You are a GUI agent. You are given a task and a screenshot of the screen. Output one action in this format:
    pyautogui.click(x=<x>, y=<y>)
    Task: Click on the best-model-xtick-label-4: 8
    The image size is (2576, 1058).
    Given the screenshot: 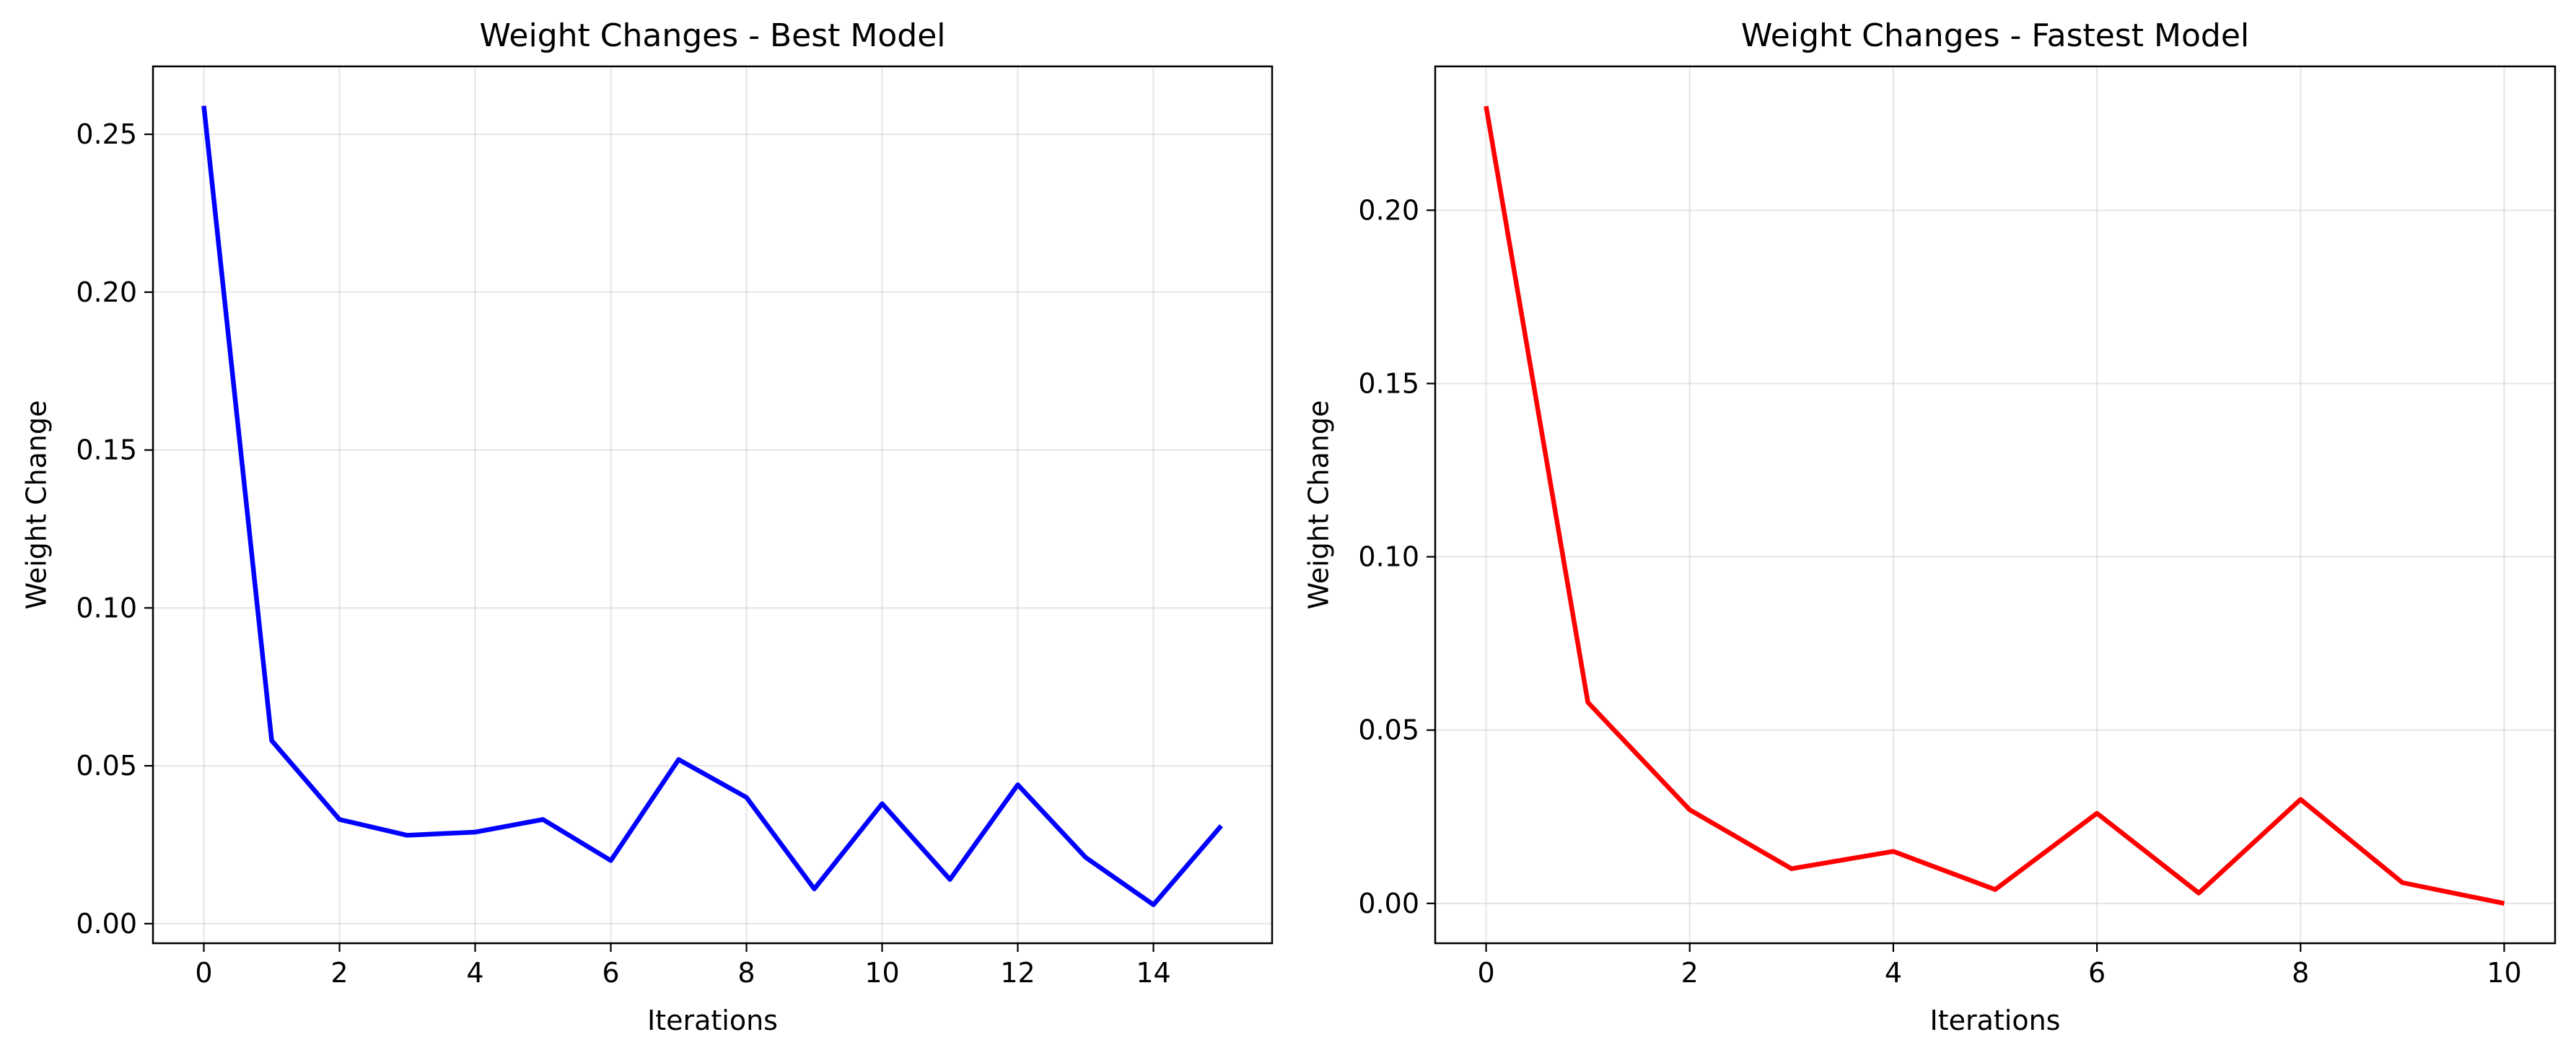 What is the action you would take?
    pyautogui.click(x=746, y=973)
    